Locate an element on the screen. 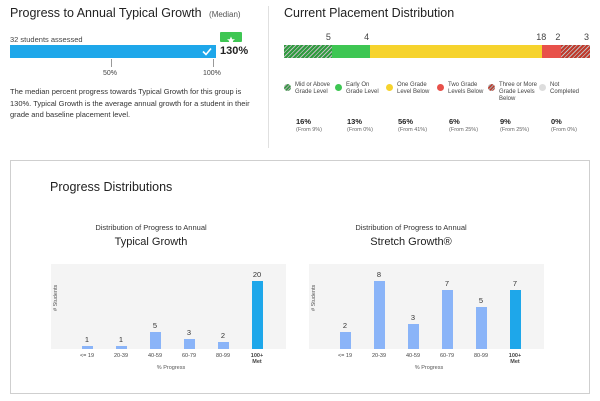 Image resolution: width=600 pixels, height=401 pixels. legend-label: Two Grade Levels Below is located at coordinates (466, 88).